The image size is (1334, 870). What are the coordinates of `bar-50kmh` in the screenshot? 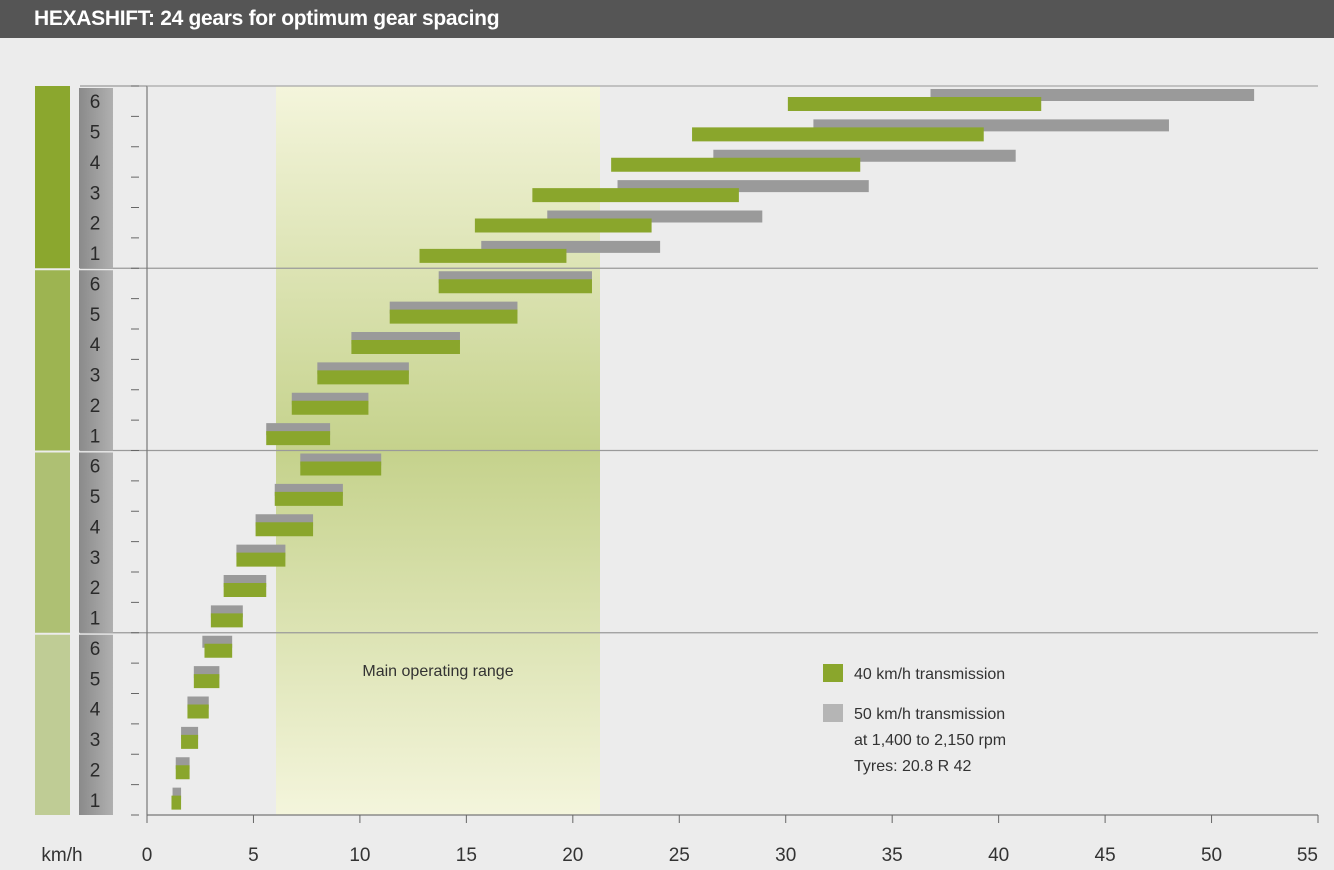 It's located at (177, 793).